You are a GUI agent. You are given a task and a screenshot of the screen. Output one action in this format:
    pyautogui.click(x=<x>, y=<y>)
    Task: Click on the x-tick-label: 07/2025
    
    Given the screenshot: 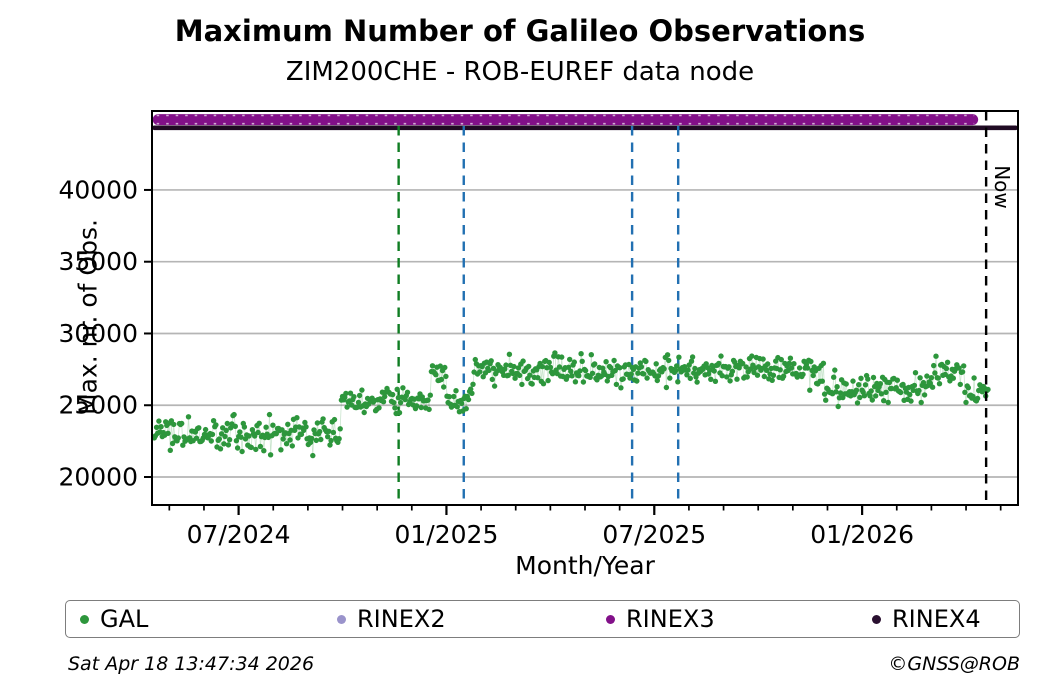 What is the action you would take?
    pyautogui.click(x=654, y=534)
    